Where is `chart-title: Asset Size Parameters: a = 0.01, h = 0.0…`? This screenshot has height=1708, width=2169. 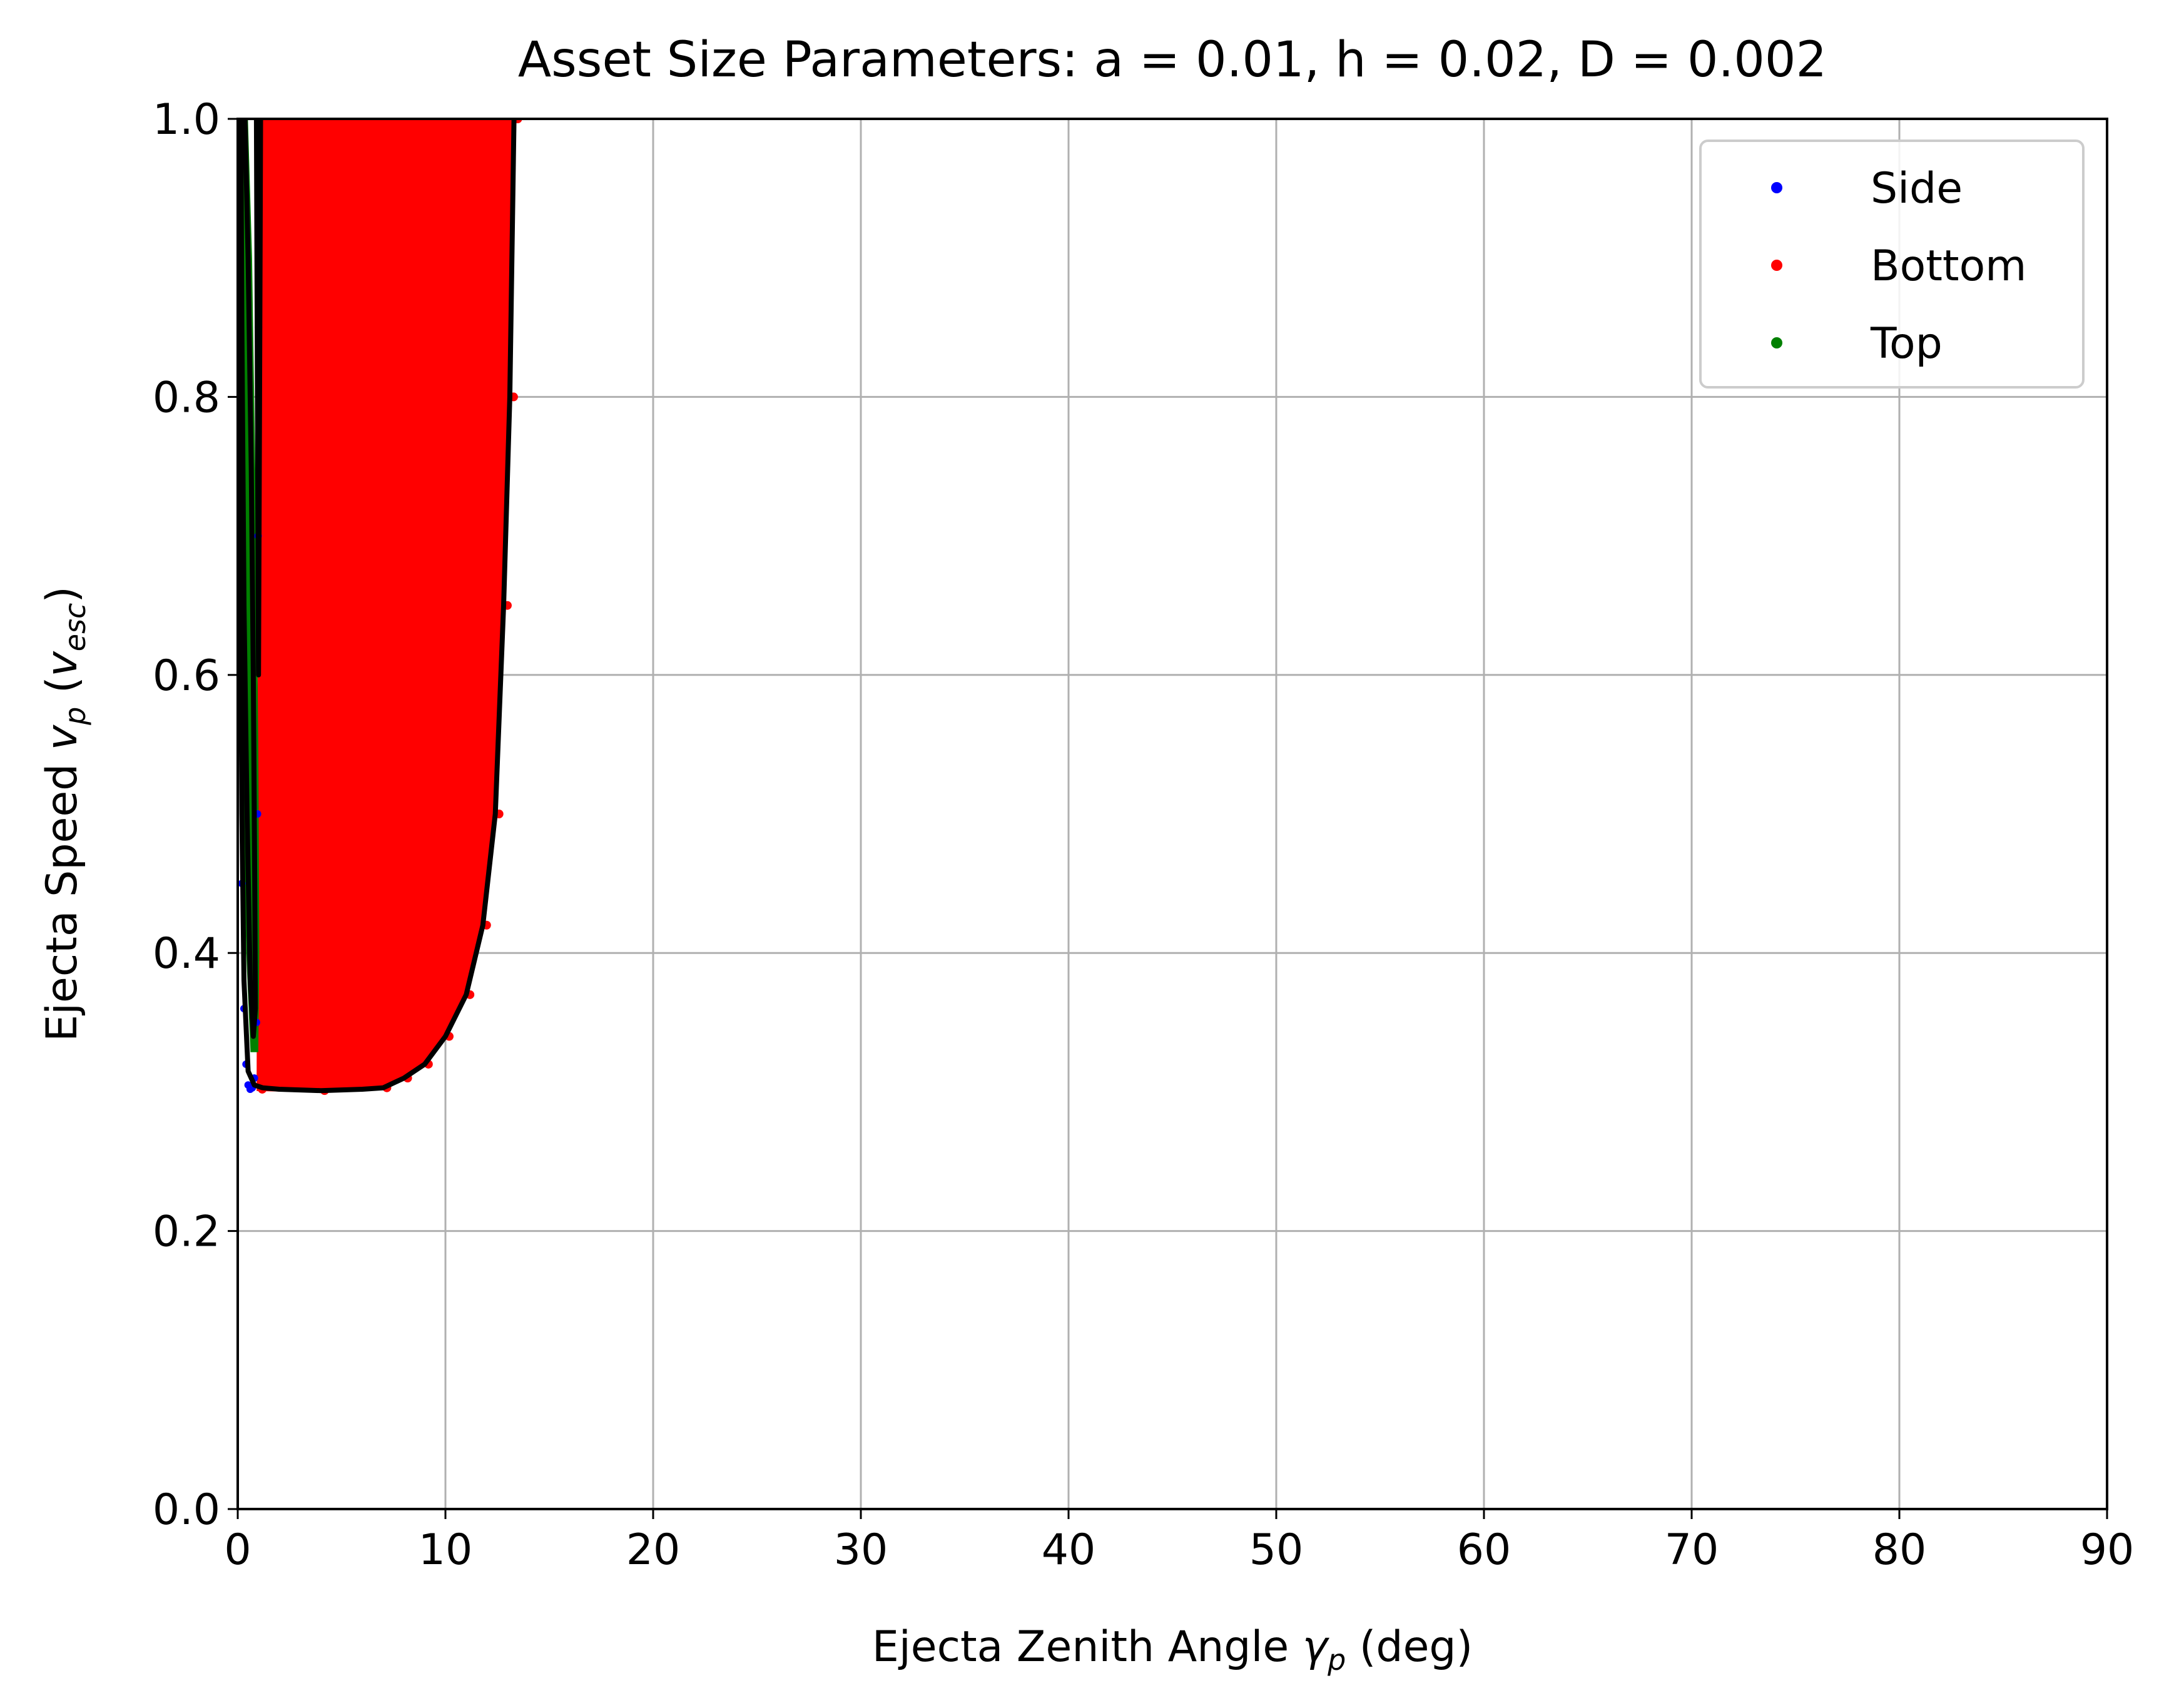
chart-title: Asset Size Parameters: a = 0.01, h = 0.0… is located at coordinates (1172, 60).